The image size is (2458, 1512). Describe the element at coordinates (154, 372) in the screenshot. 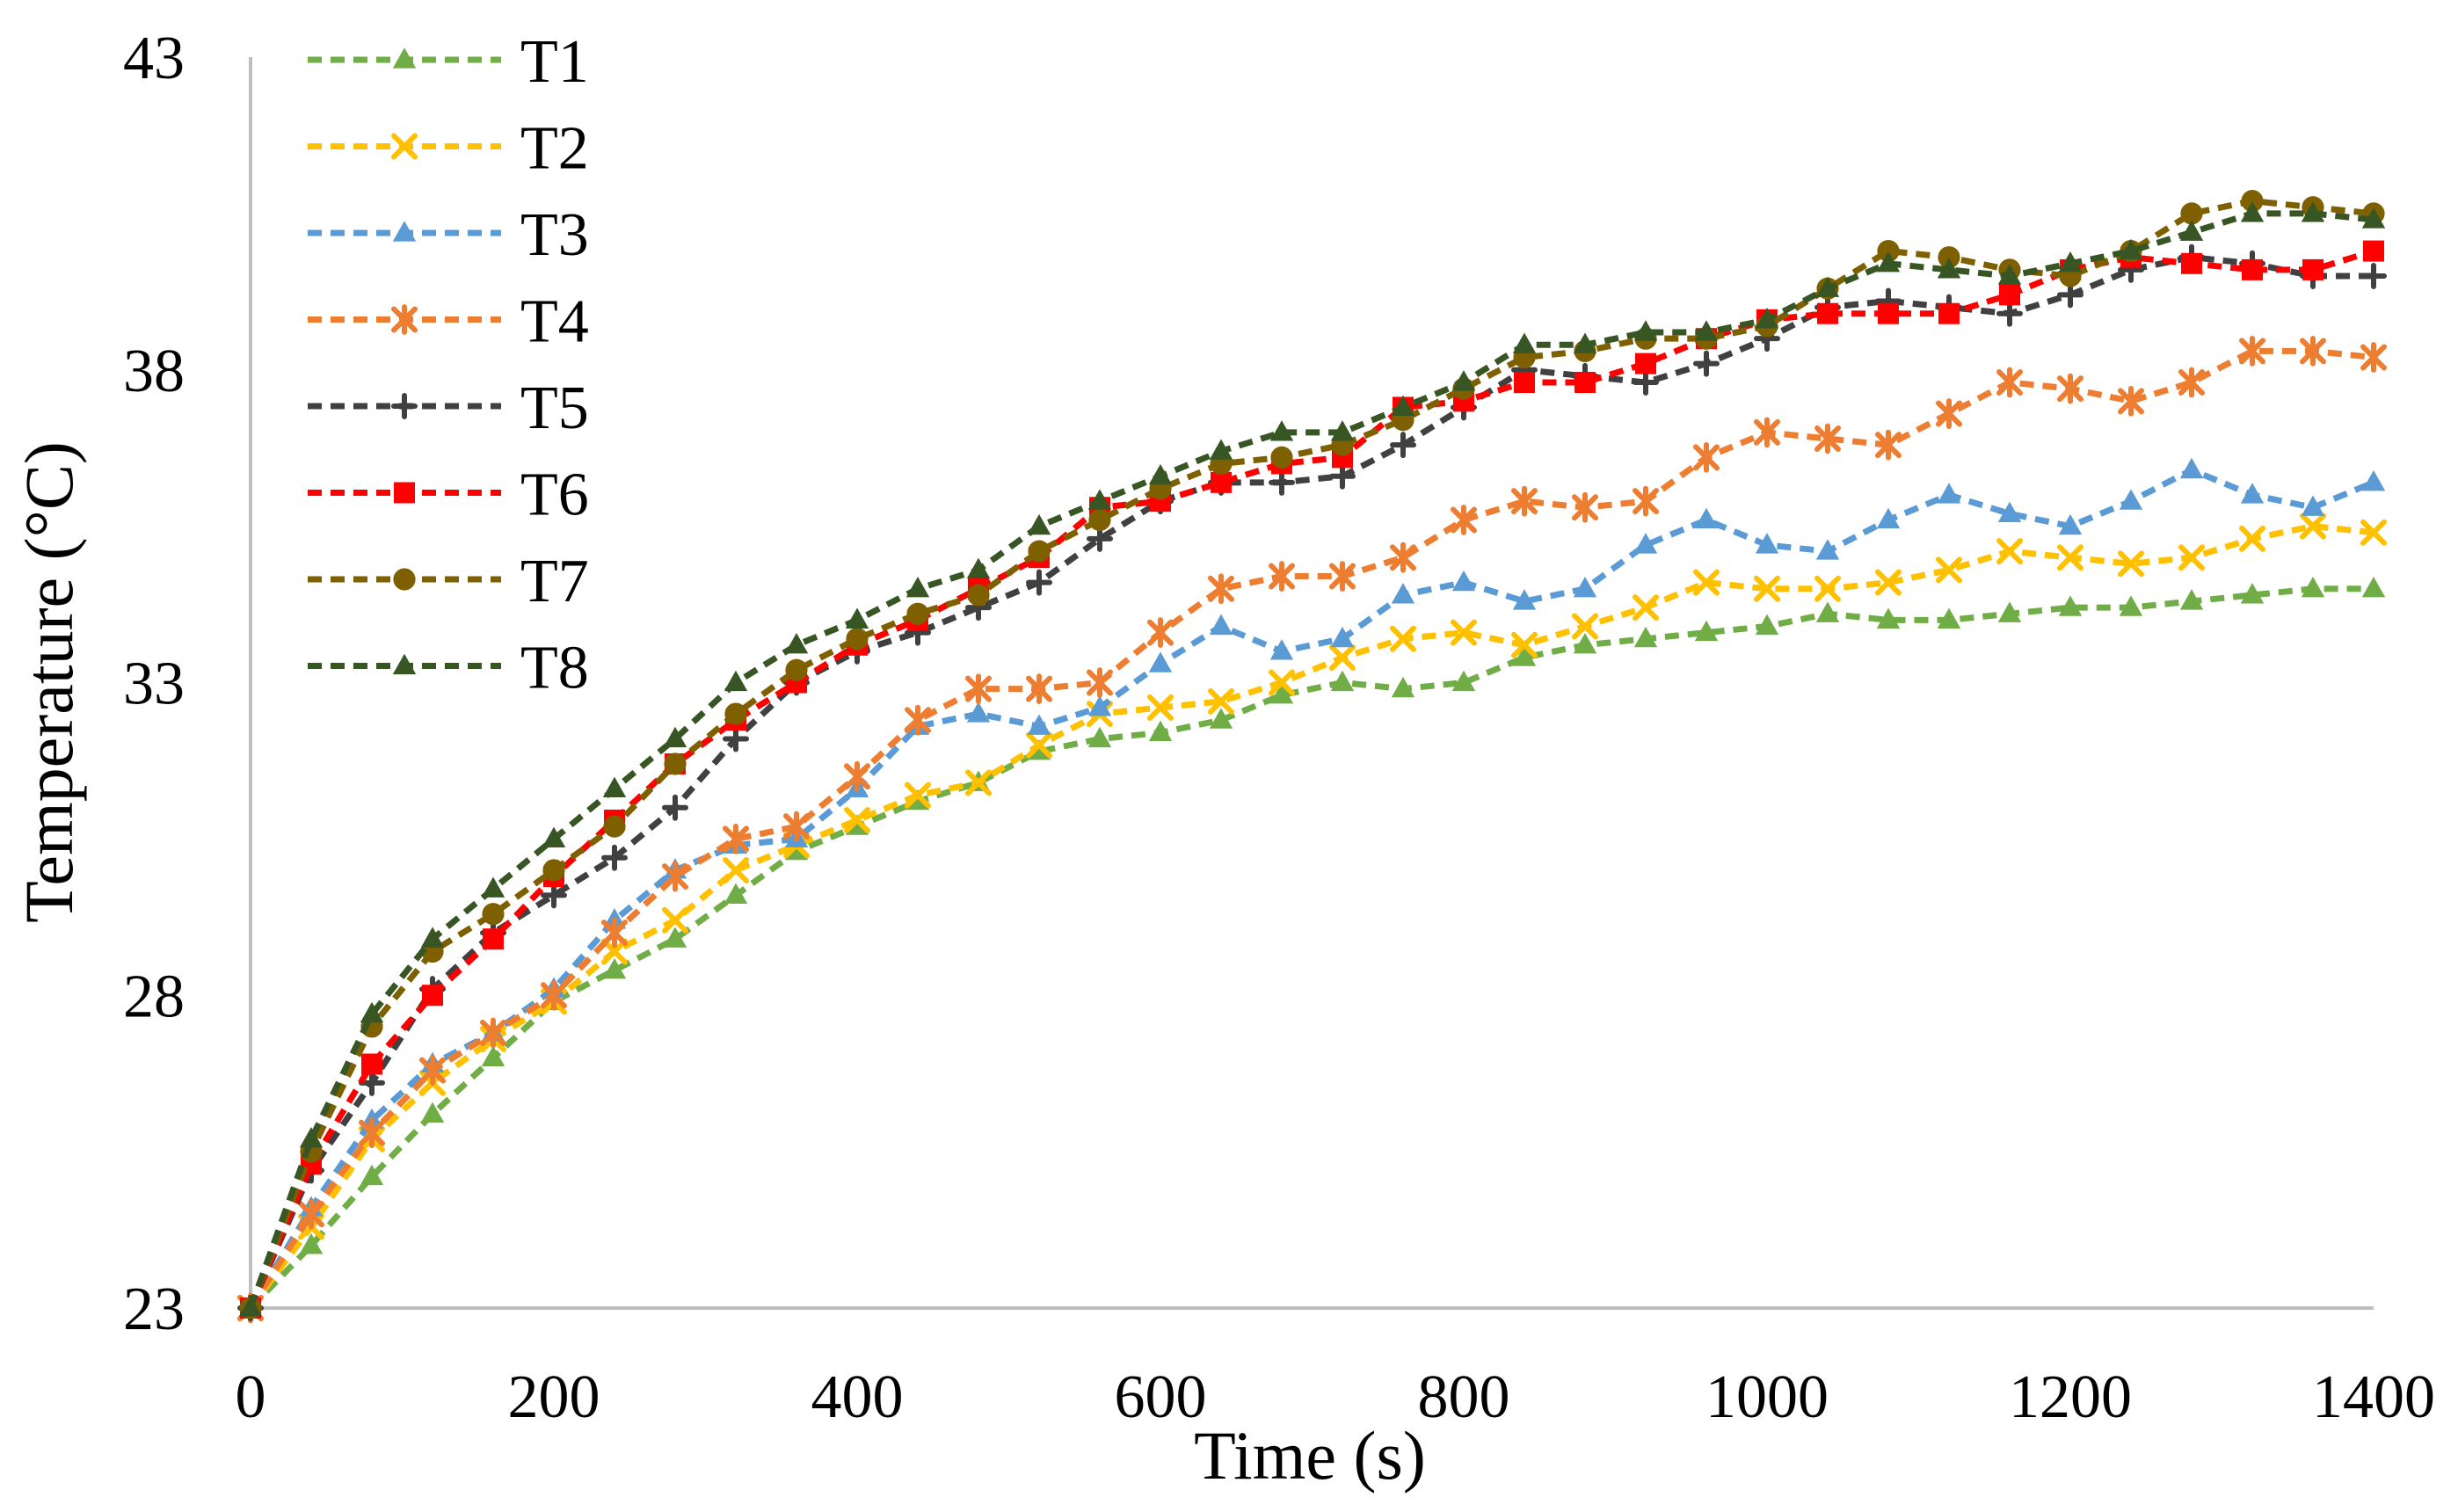

I see `y-tick-label: 38` at that location.